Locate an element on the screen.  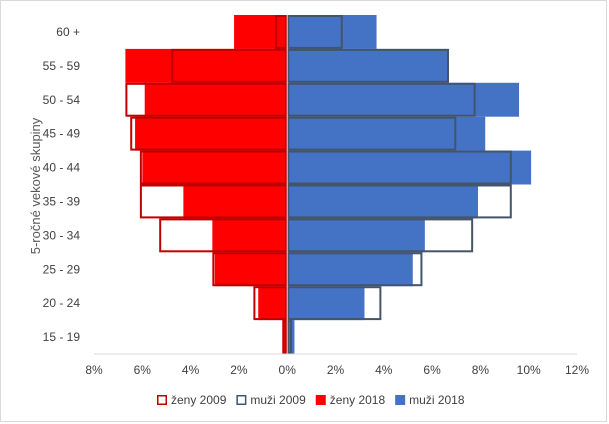
x-tick-label: 12% is located at coordinates (577, 370).